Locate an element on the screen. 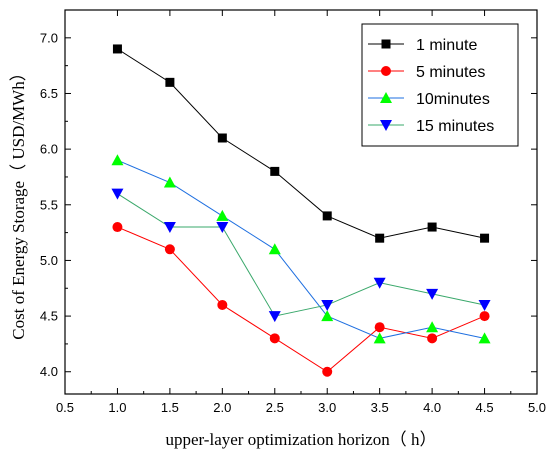 Image resolution: width=550 pixels, height=459 pixels. x-tick-label: 0.5 is located at coordinates (65, 407).